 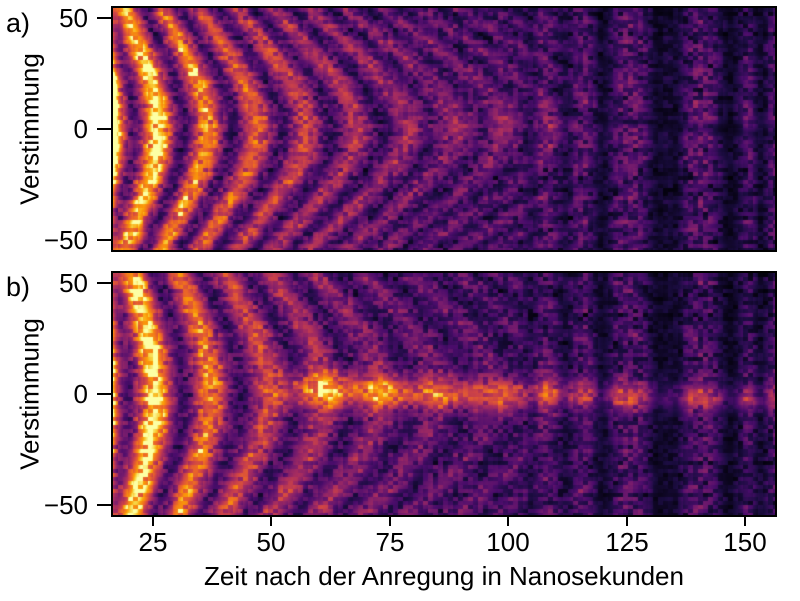 What do you see at coordinates (508, 542) in the screenshot?
I see `x-tick-label: 100` at bounding box center [508, 542].